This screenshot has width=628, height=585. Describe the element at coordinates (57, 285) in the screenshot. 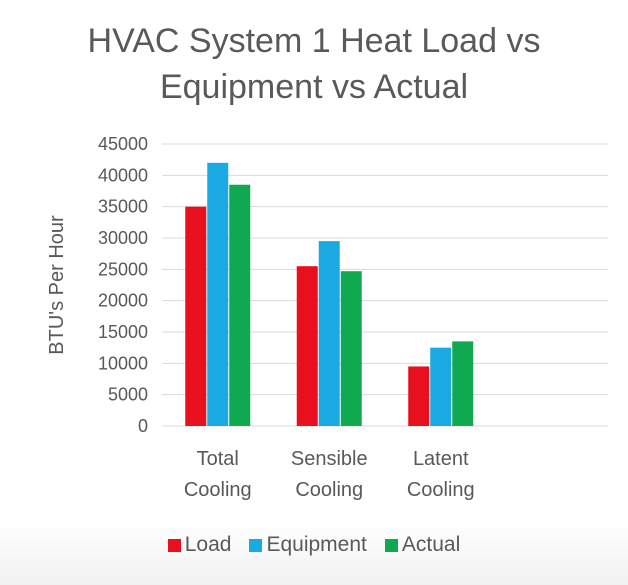

I see `y-axis-label: BTU's Per Hour` at that location.